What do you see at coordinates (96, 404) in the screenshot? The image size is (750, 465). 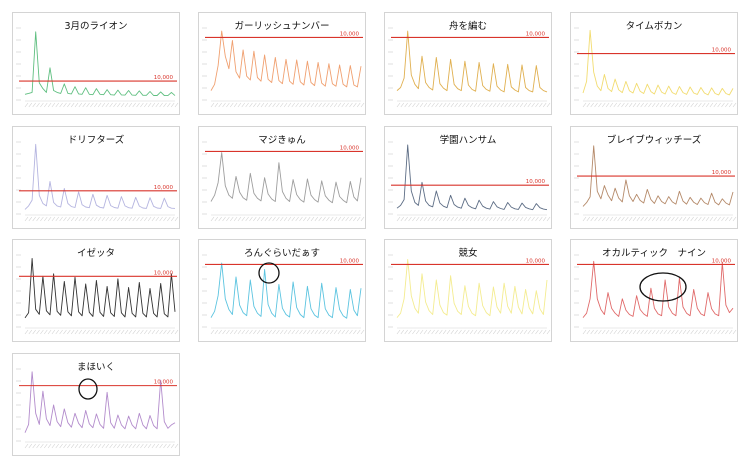 I see `chart-panel: 10,000 まほいく` at bounding box center [96, 404].